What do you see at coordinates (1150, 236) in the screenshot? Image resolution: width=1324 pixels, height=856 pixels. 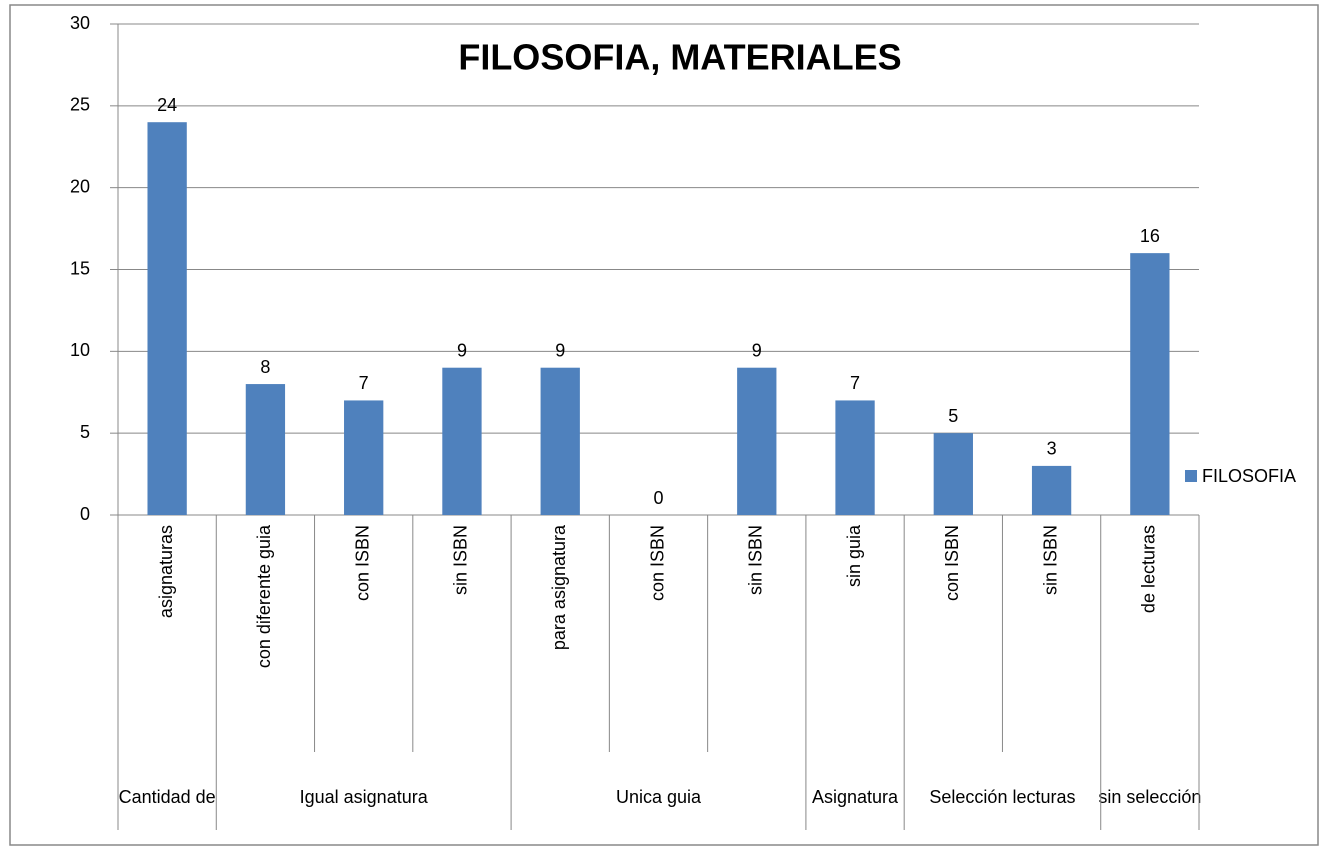 I see `data-label: 16` at bounding box center [1150, 236].